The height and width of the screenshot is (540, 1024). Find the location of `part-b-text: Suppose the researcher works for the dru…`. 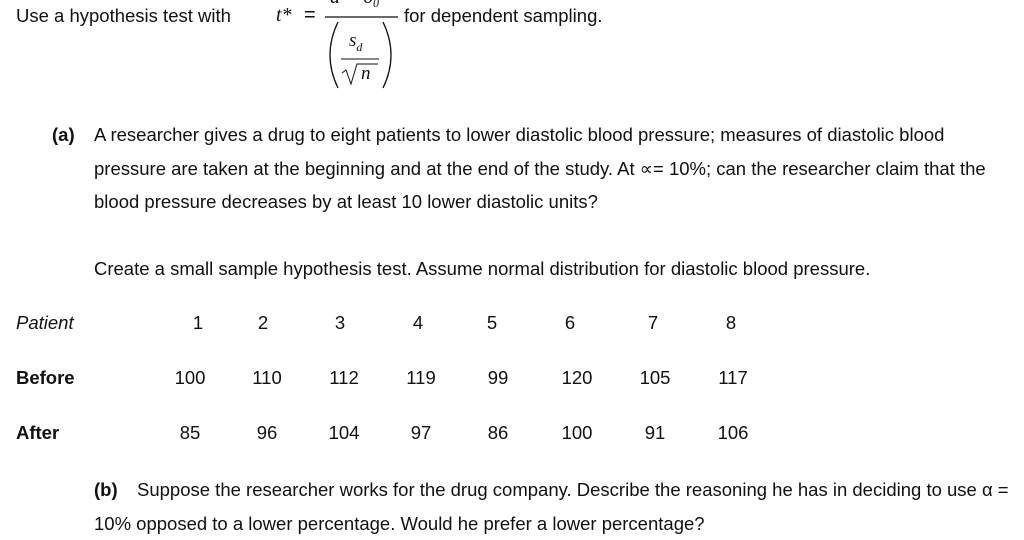

part-b-text: Suppose the researcher works for the dru… is located at coordinates (551, 506).